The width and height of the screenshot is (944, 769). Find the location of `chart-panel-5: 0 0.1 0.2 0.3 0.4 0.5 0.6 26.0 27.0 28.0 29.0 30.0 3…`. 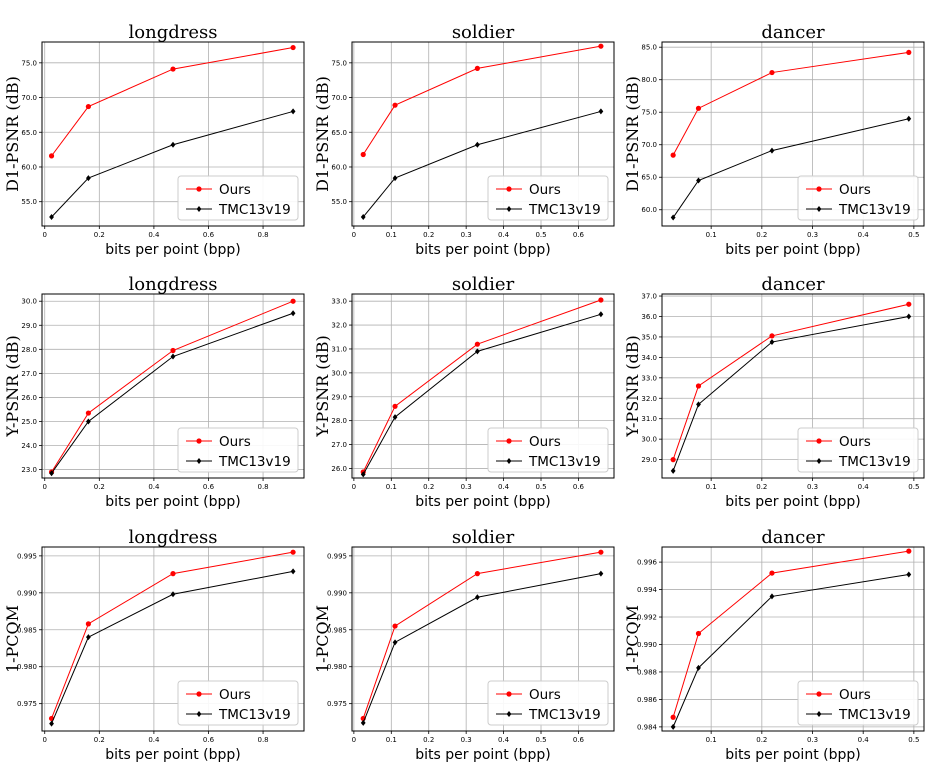

chart-panel-5: 0 0.1 0.2 0.3 0.4 0.5 0.6 26.0 27.0 28.0 29.0 30.0 3… is located at coordinates (464, 392).